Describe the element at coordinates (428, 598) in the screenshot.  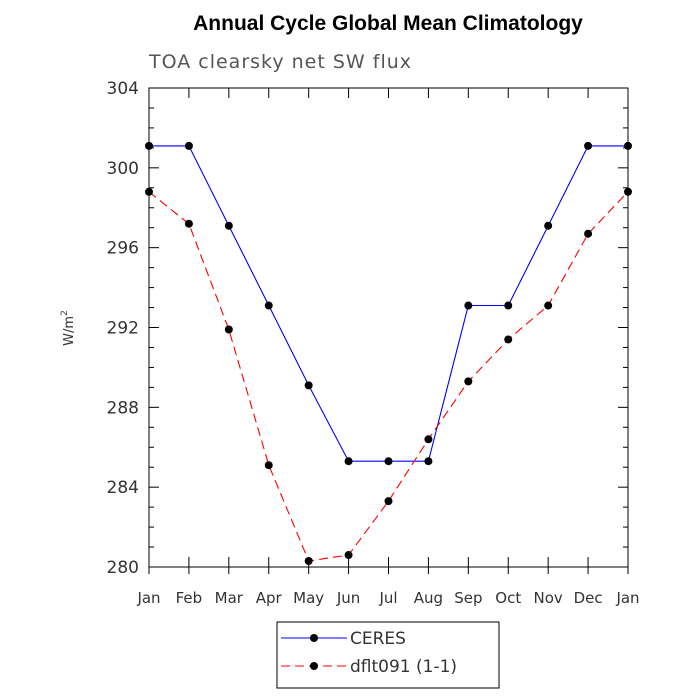
I see `x-tick-label: Aug` at that location.